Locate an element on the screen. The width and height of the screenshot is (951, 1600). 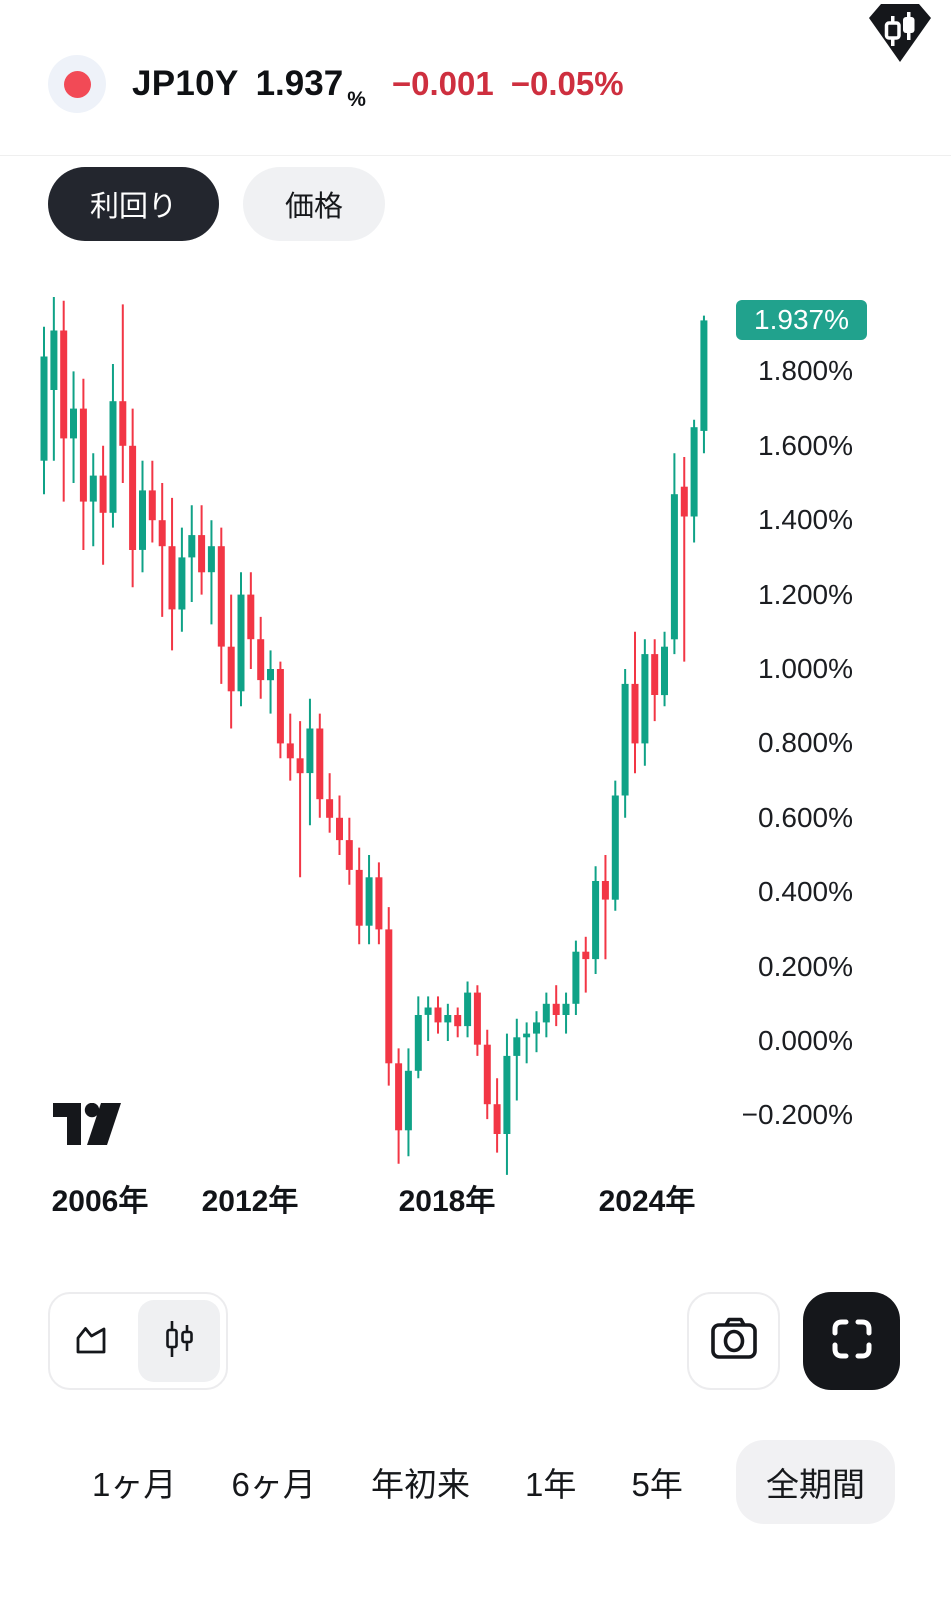
japan-flag-icon is located at coordinates (77, 84).